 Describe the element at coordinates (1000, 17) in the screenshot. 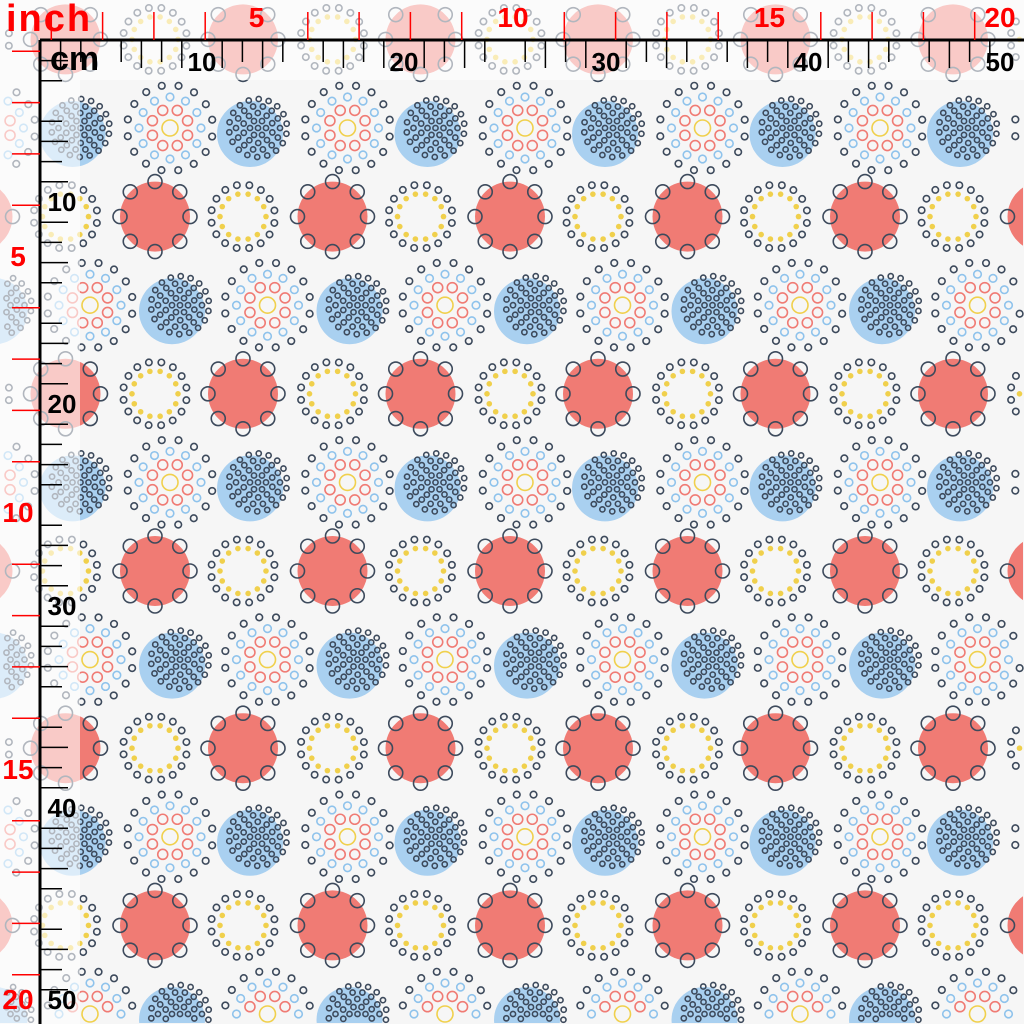

I see `top-inch-label: 20` at that location.